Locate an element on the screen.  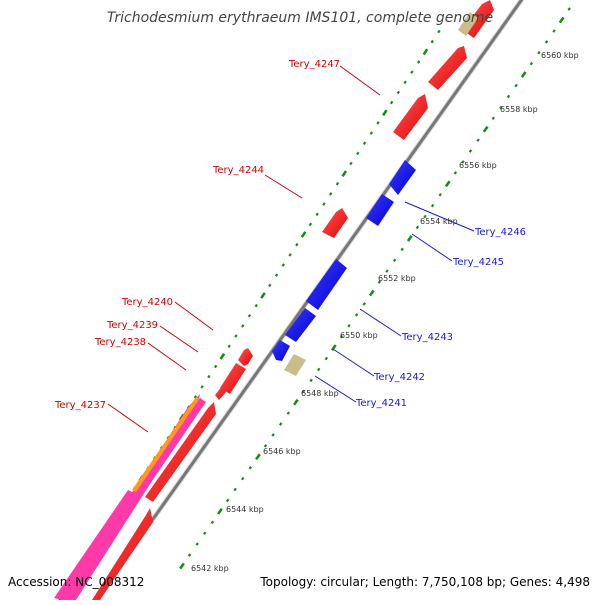
label-tery-4239: Tery_4239 is located at coordinates (132, 325).